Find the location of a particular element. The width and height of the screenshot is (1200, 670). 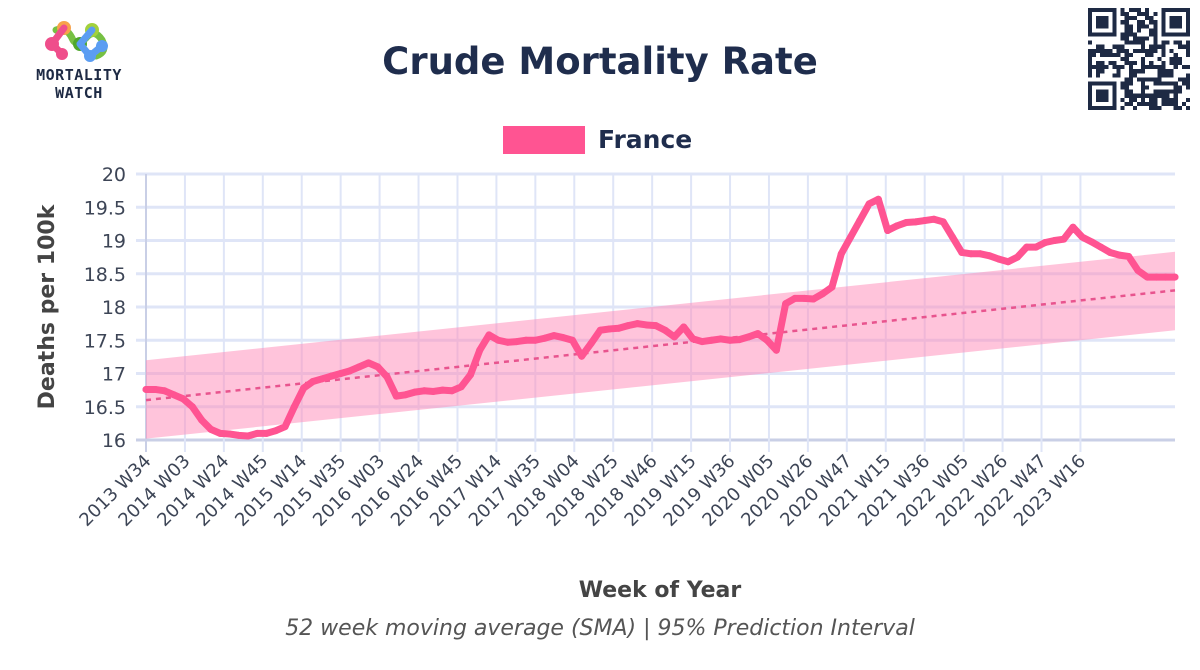

qr-finder-core is located at coordinates (1175, 22).